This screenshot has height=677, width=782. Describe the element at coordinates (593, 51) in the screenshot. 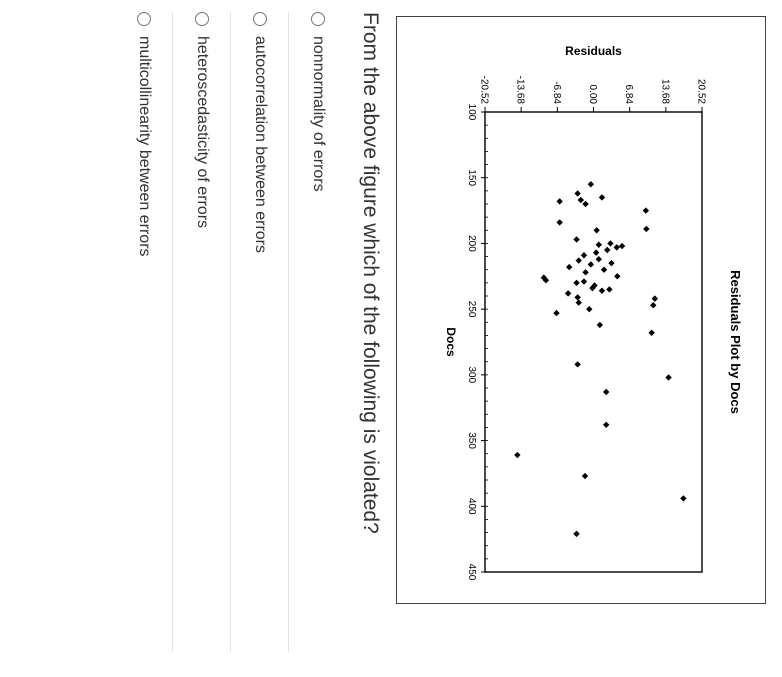

I see `y-axis-label: Residuals` at that location.